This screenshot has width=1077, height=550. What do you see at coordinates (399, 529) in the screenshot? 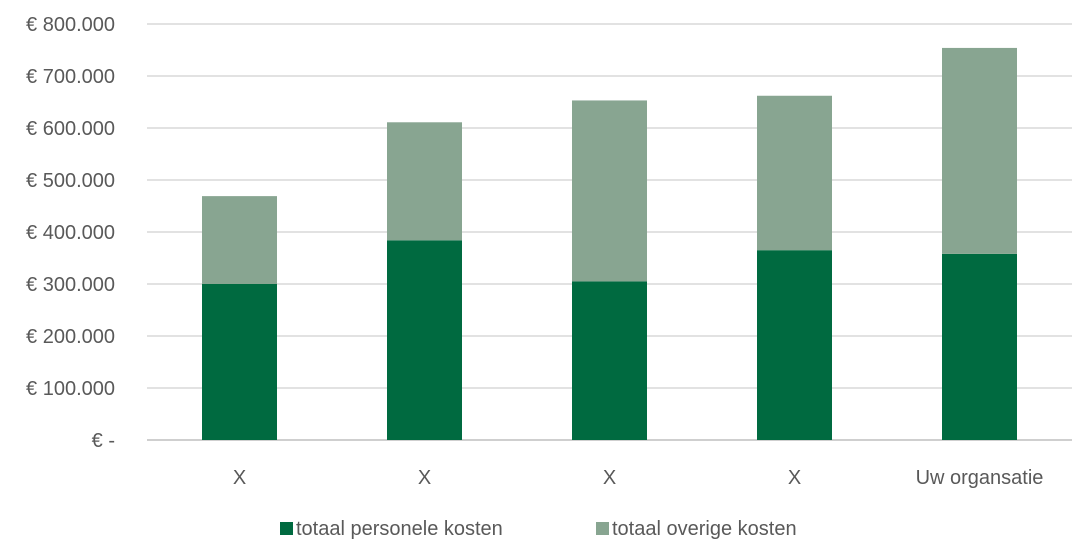
I see `legend-label: totaal personele kosten` at bounding box center [399, 529].